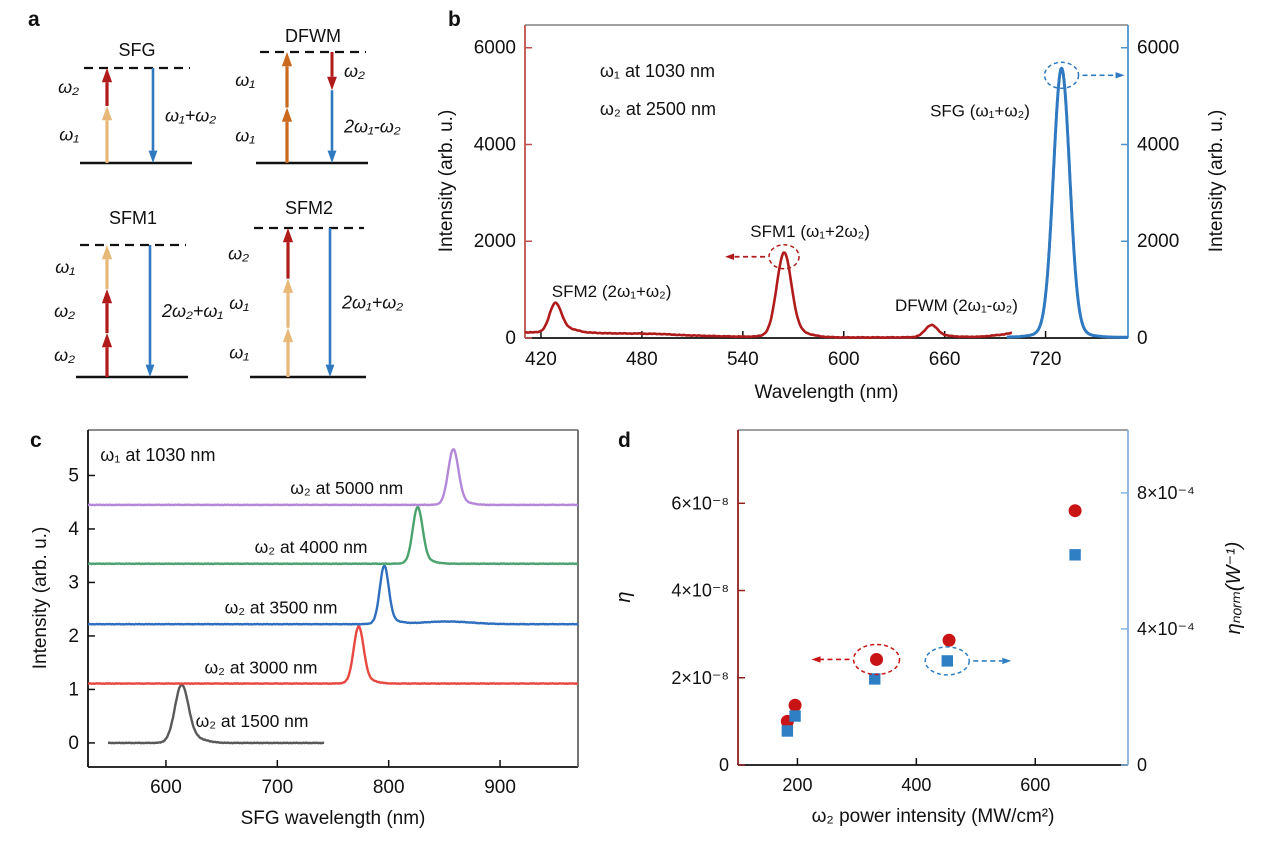 The height and width of the screenshot is (846, 1269). I want to click on diagram-title: SFG, so click(136, 50).